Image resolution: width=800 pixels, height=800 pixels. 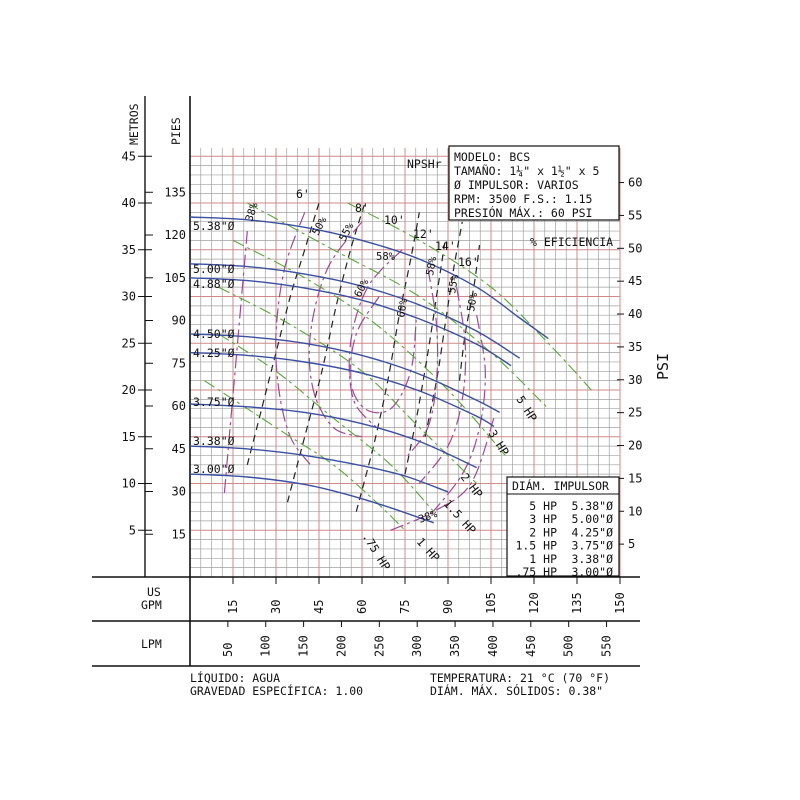 I want to click on gpm-tick-label: 75, so click(x=405, y=607).